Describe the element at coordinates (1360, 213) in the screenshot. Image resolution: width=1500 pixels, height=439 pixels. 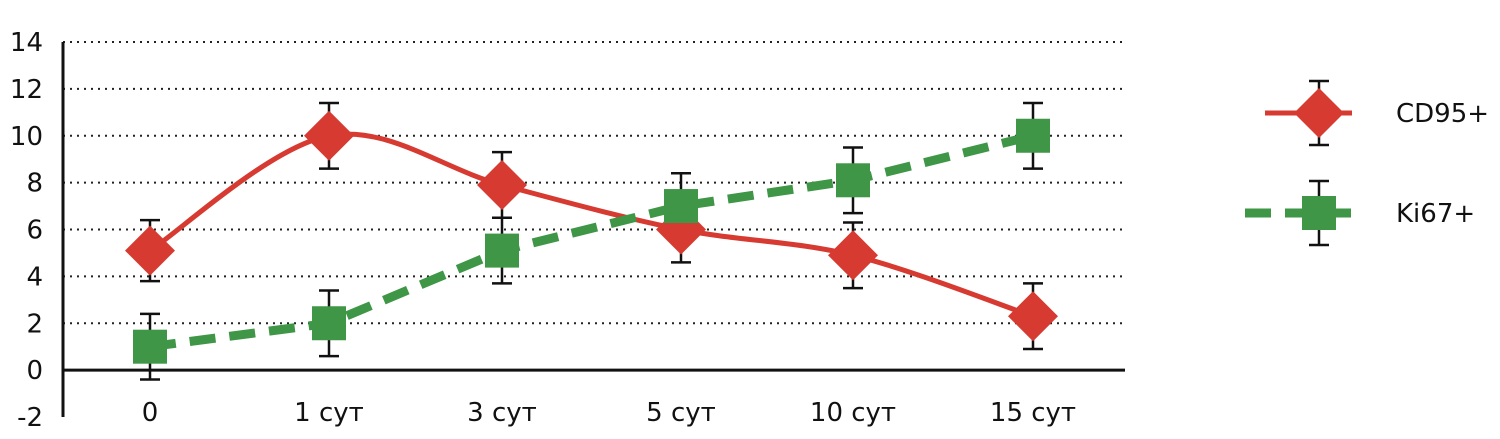
I see `legend-item: Ki67+` at that location.